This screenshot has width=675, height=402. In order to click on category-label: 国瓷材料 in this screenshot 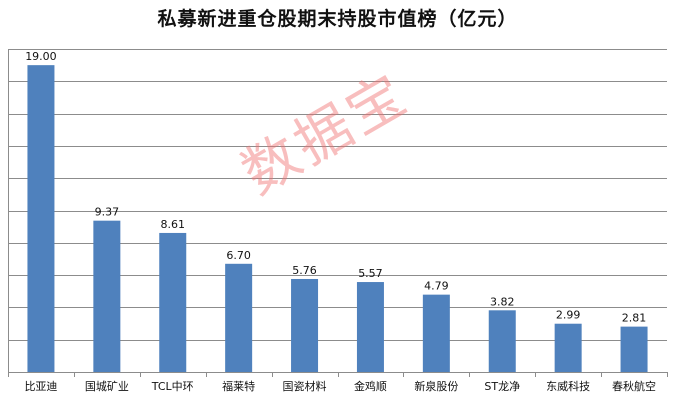, I will do `click(305, 386)`.